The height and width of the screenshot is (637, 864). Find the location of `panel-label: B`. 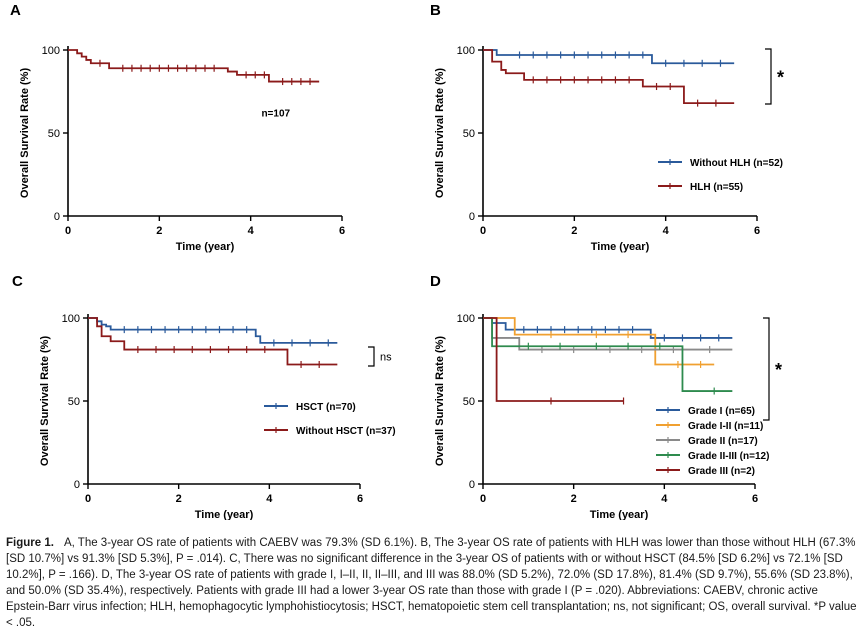

panel-label: B is located at coordinates (435, 10).